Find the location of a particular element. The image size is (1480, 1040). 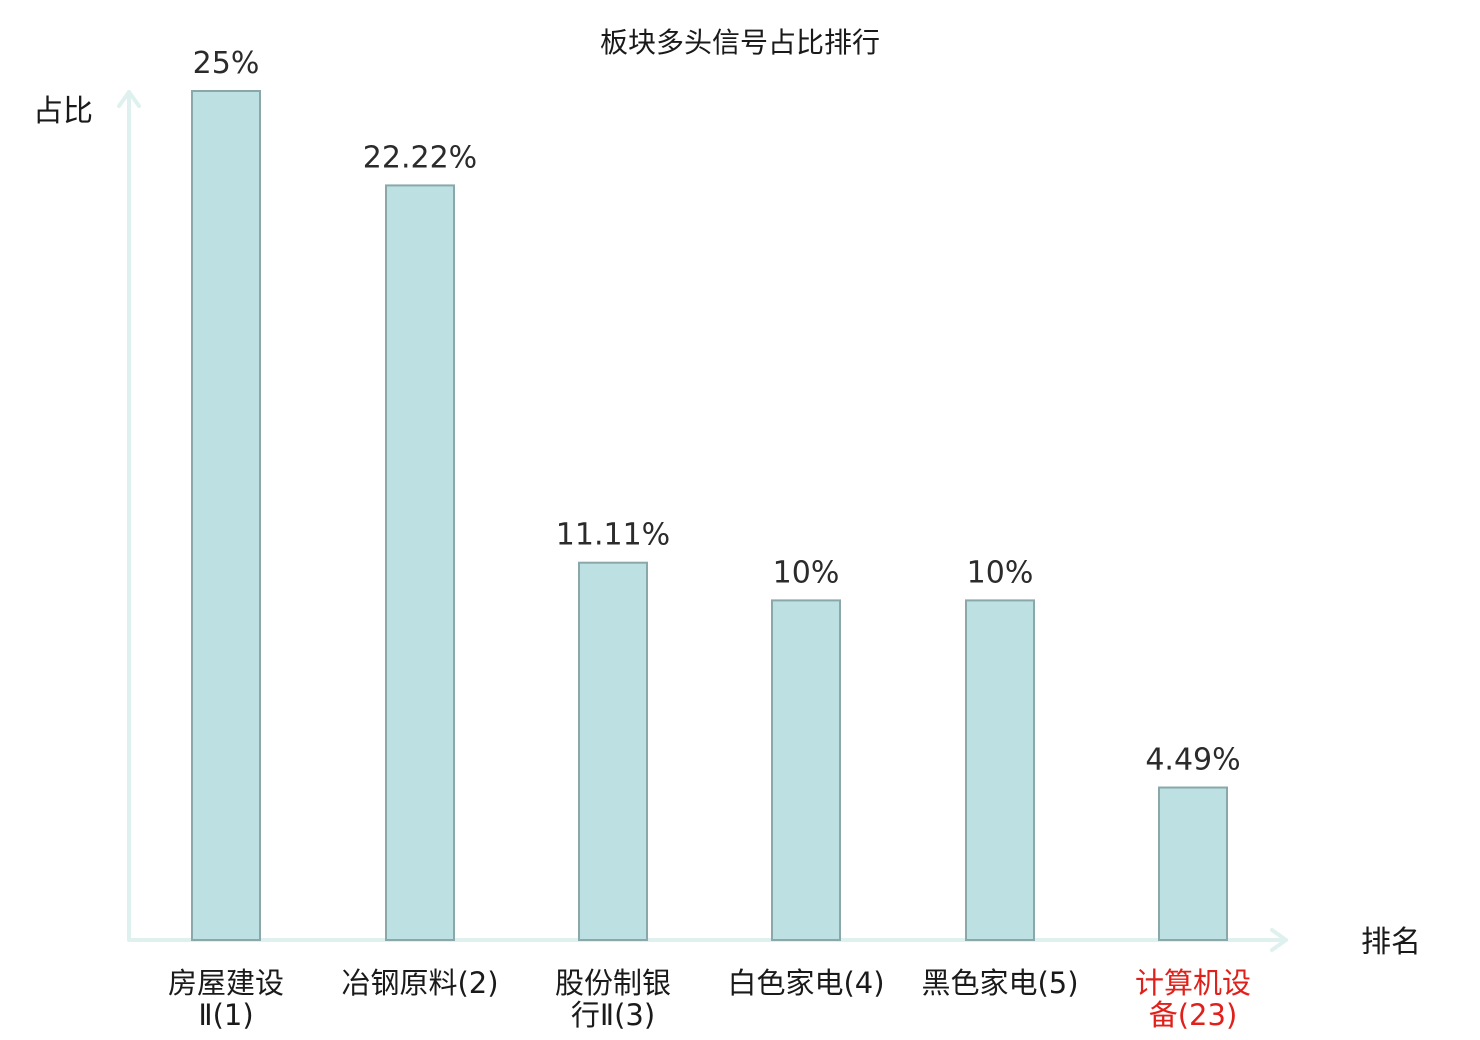

value-label-5: 10% is located at coordinates (1000, 572).